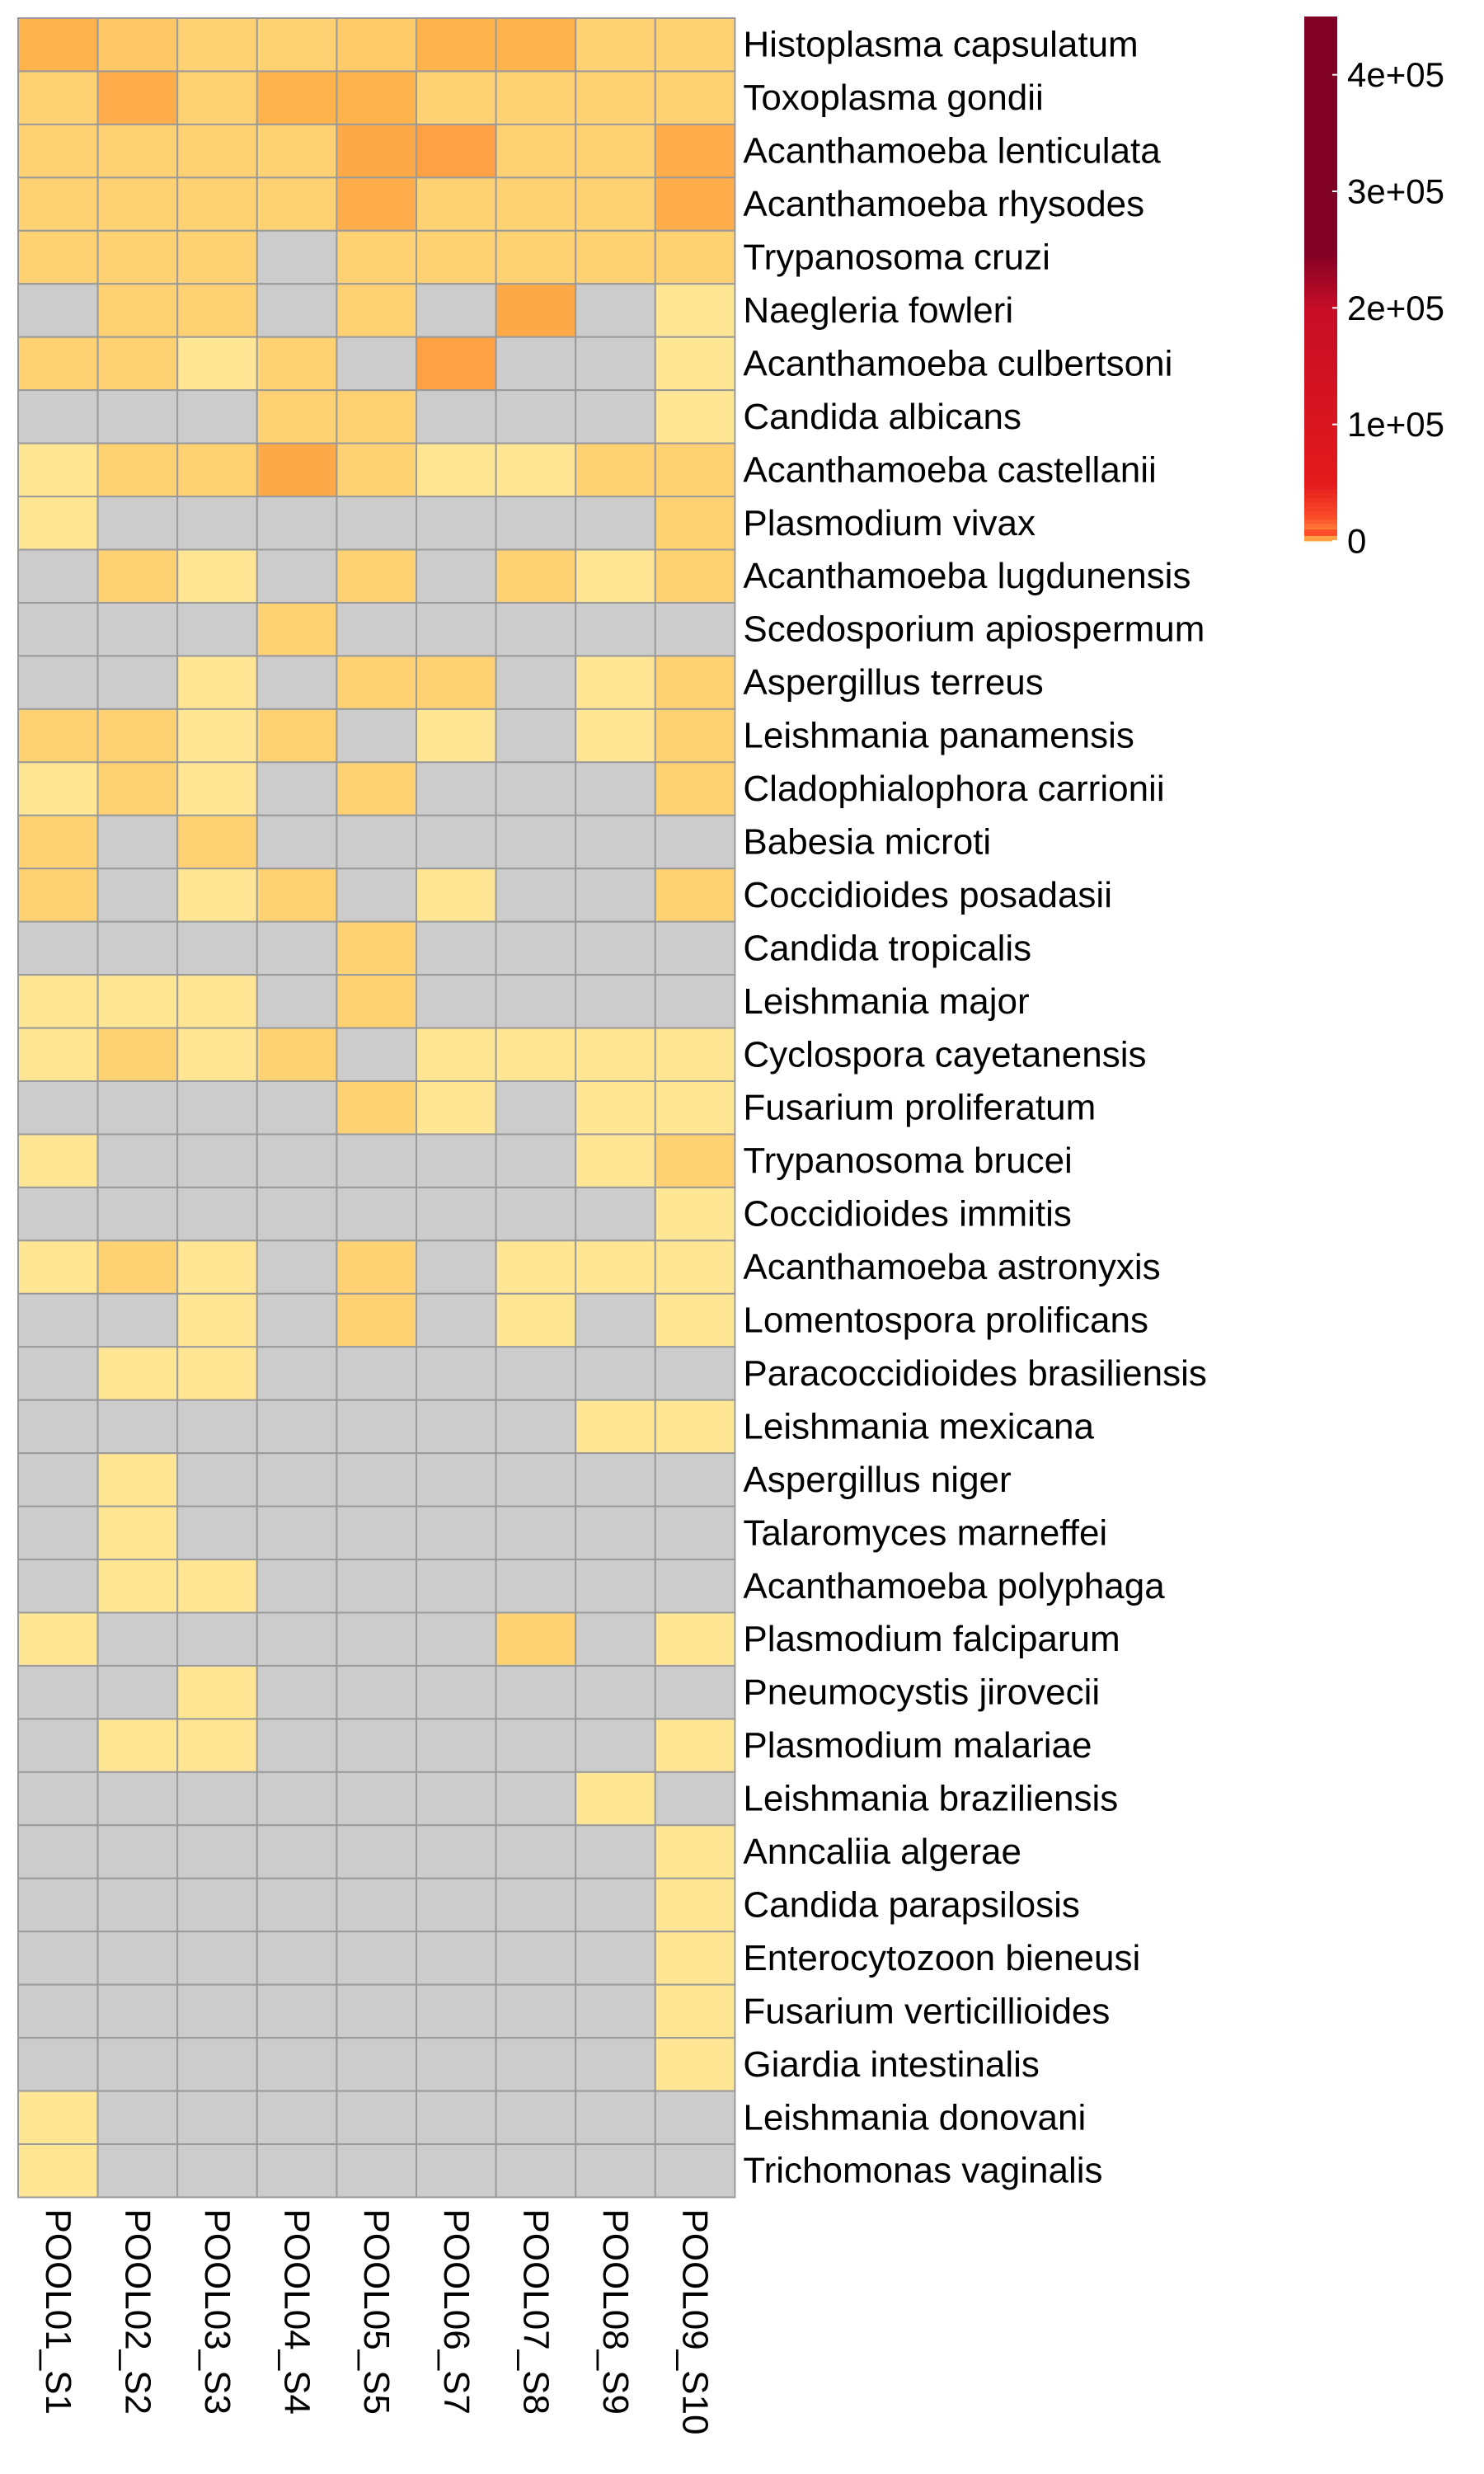 The image size is (1484, 2474). I want to click on row-label: Candida albicans, so click(882, 417).